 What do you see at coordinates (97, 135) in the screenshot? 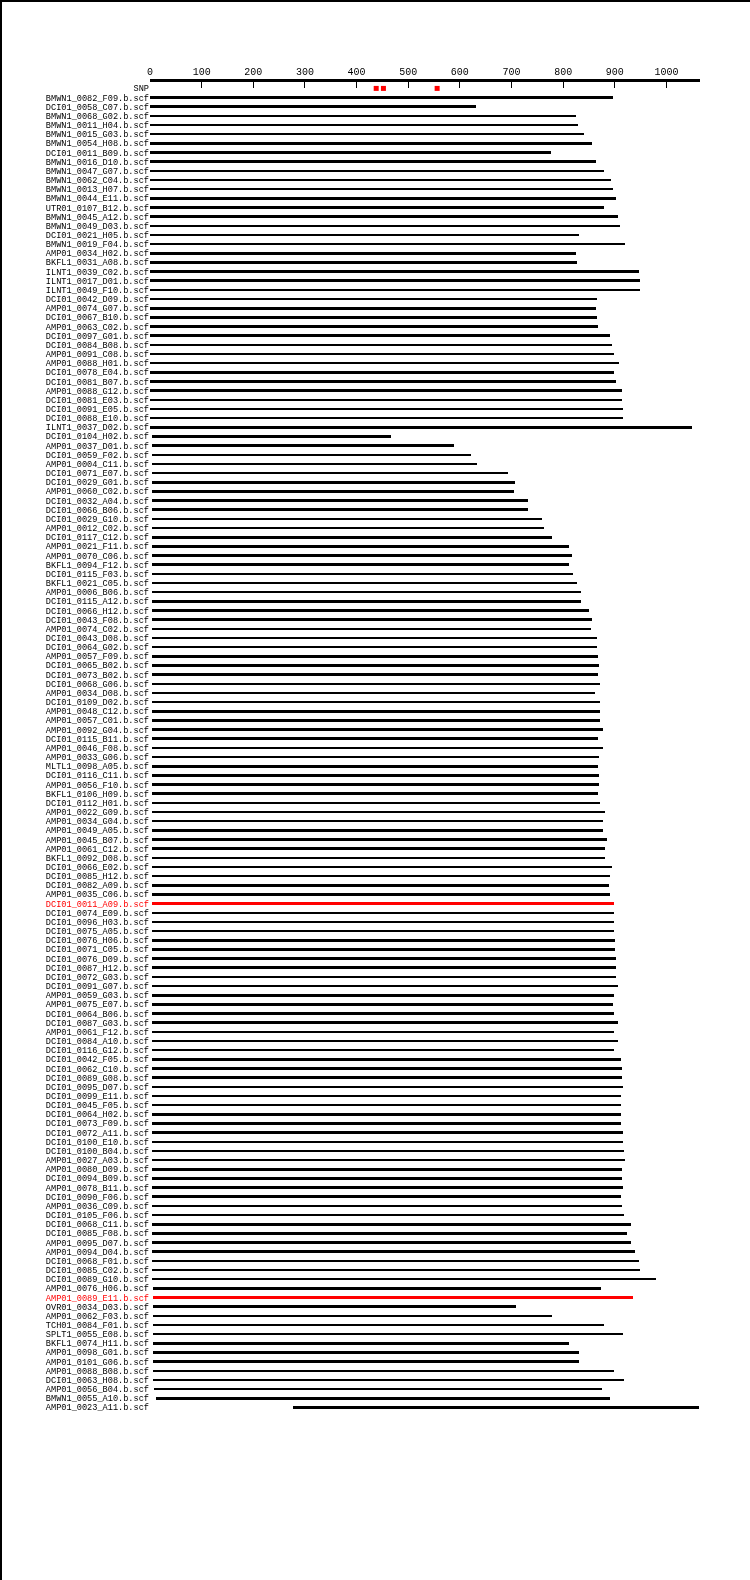
I see `y-tick-label: BMWN1_0015_G03.b.scf` at bounding box center [97, 135].